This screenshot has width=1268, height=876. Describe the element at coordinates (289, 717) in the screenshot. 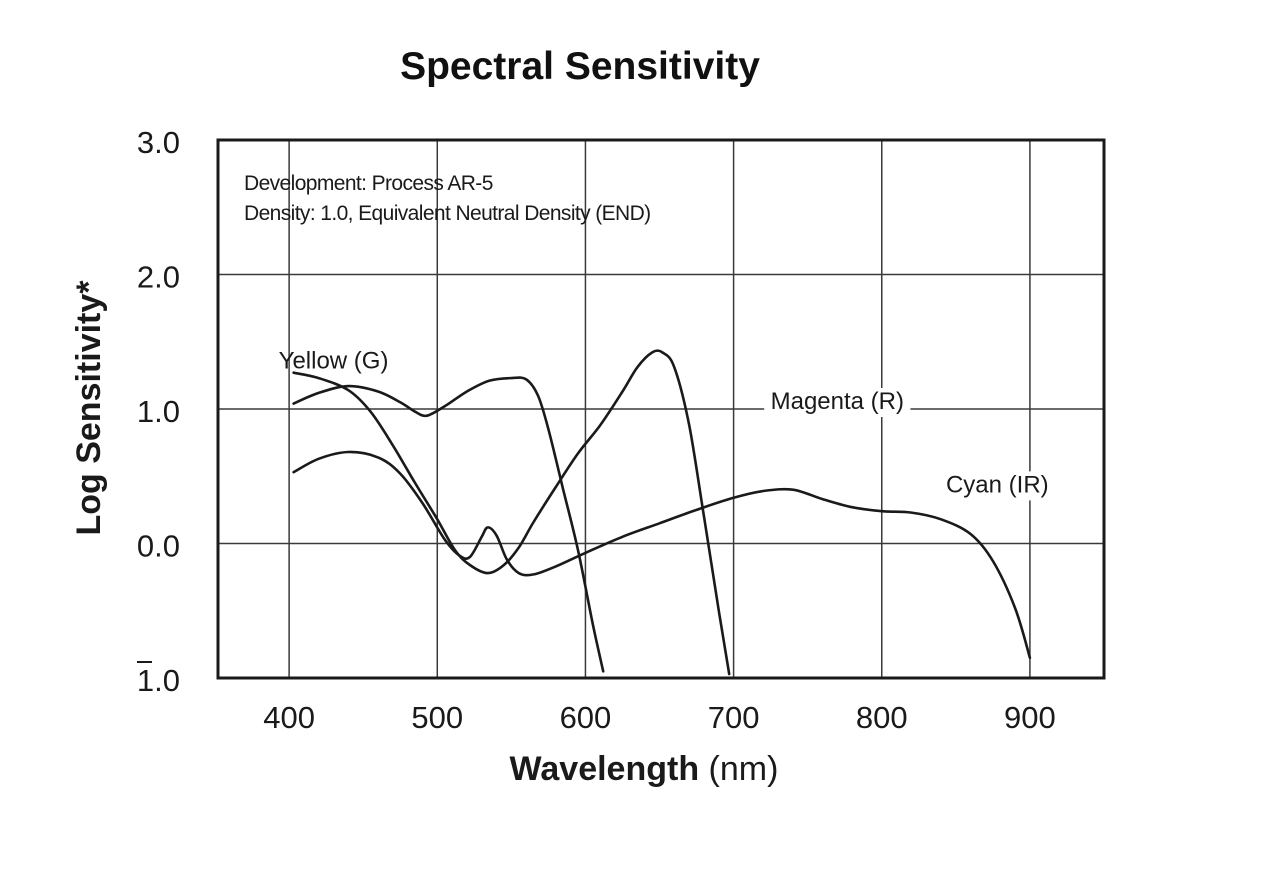

I see `x-tick-label-400: 400` at that location.